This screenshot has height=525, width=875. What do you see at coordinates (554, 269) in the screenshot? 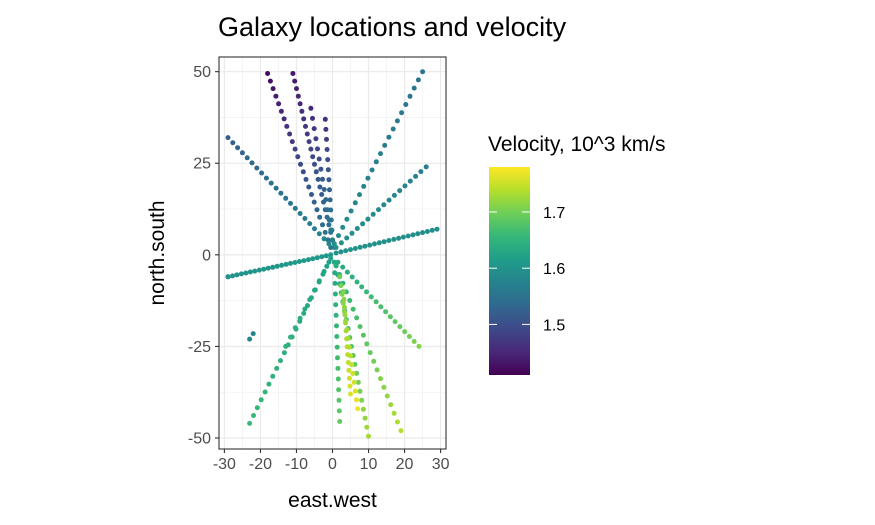
I see `legend-tick-label: 1.6` at bounding box center [554, 269].